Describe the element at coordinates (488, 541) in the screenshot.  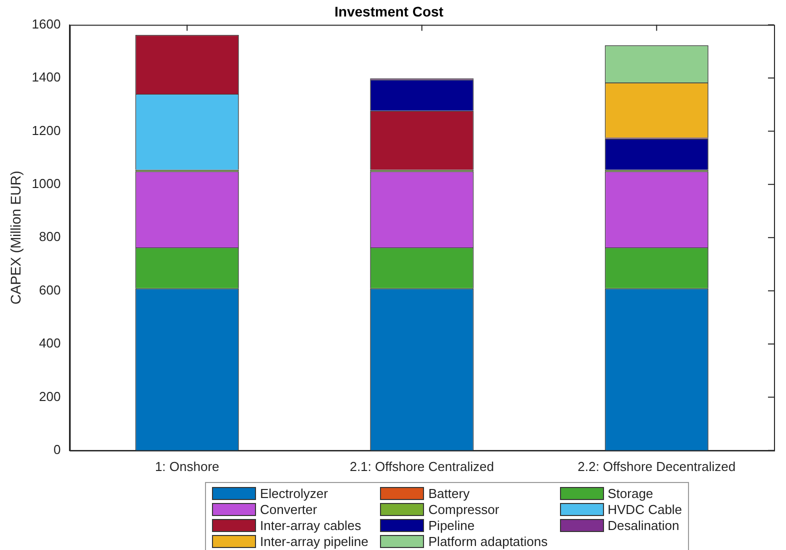
I see `legend-label: Platform adaptations` at that location.